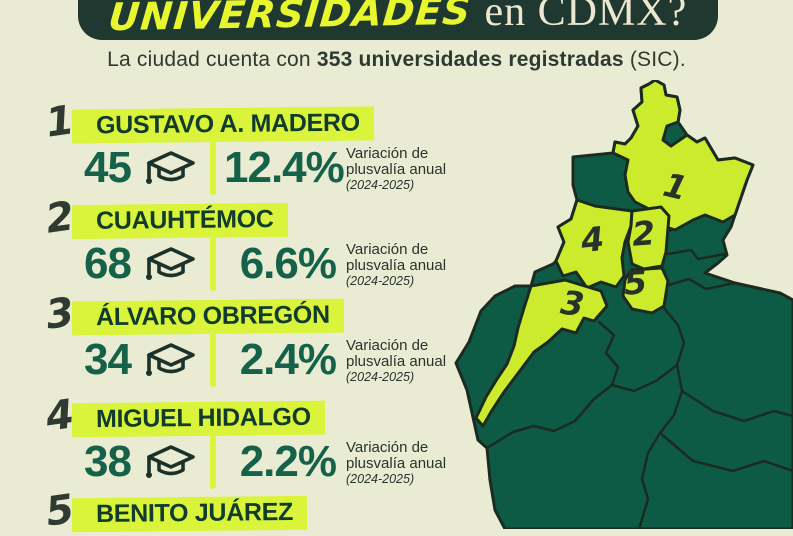 The image size is (793, 536). What do you see at coordinates (59, 218) in the screenshot?
I see `rank-number: 2` at bounding box center [59, 218].